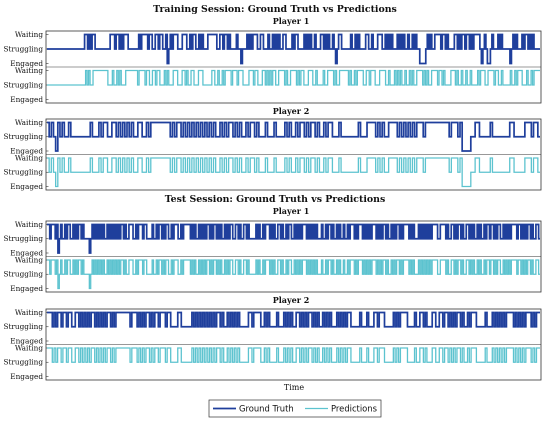 Image resolution: width=550 pixels, height=427 pixels. What do you see at coordinates (354, 409) in the screenshot?
I see `legend-label-predictions: Predictions` at bounding box center [354, 409].